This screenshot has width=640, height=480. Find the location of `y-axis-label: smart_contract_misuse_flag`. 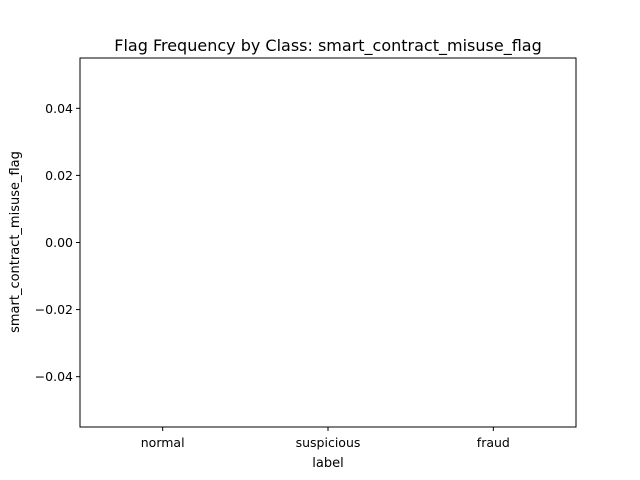

y-axis-label: smart_contract_misuse_flag is located at coordinates (15, 242).